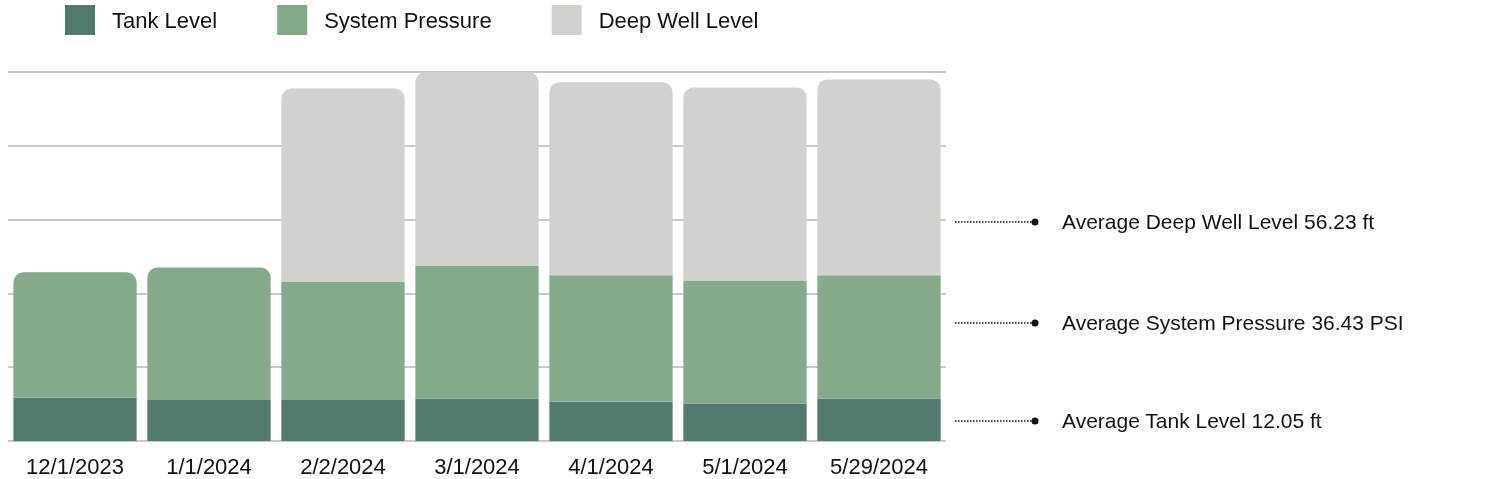 This screenshot has height=479, width=1494. I want to click on x-tick-label: 5/29/2024, so click(879, 466).